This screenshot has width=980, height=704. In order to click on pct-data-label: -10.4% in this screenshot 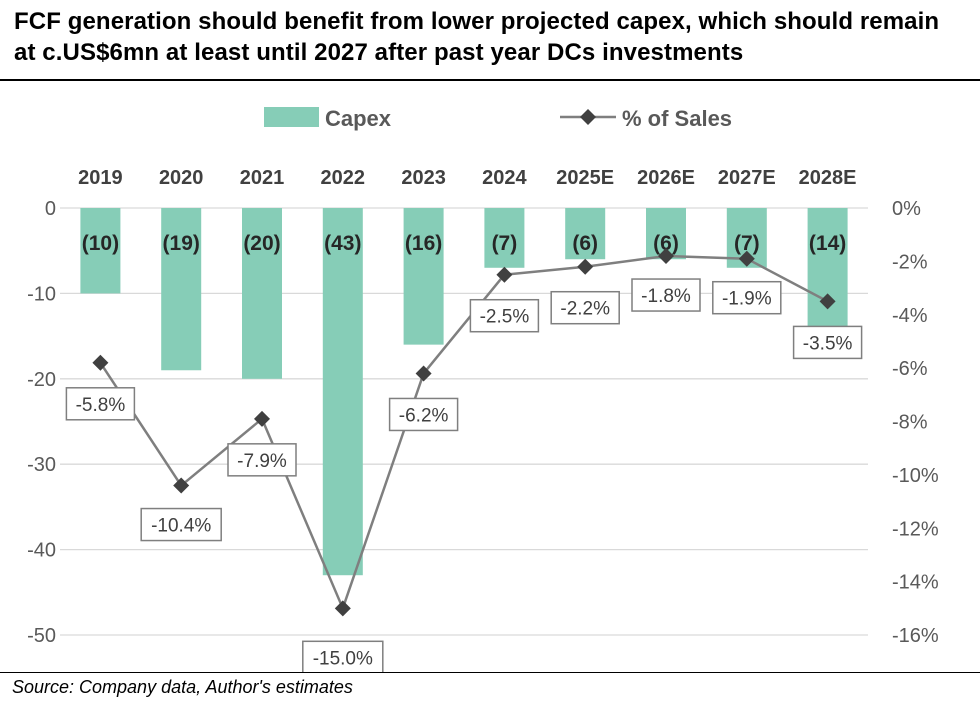, I will do `click(181, 526)`.